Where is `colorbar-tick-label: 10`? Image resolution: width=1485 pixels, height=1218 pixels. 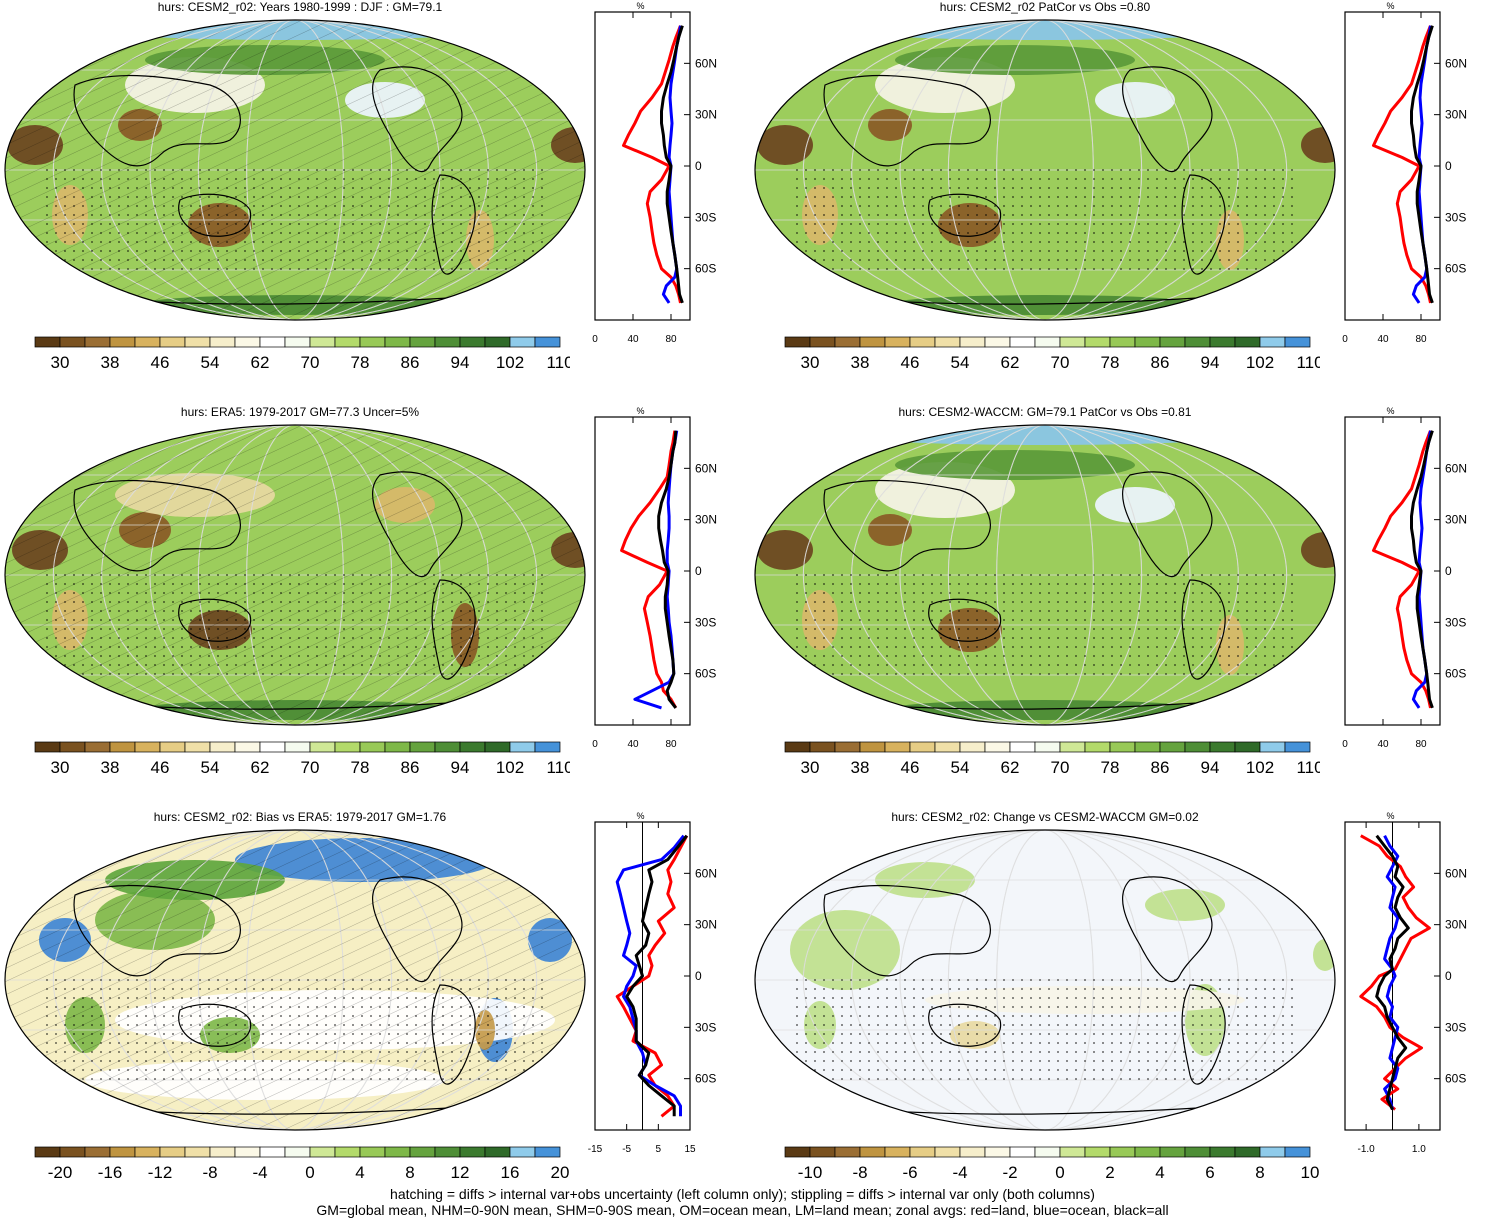 colorbar-tick-label: 10 is located at coordinates (1310, 1172).